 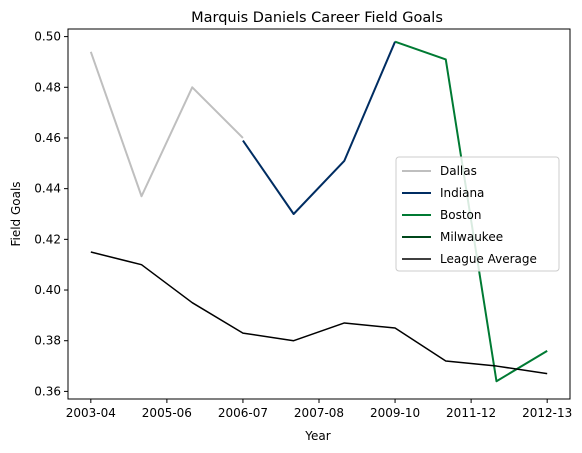 I want to click on chart-title: Marquis Daniels Career Field Goals, so click(x=317, y=18).